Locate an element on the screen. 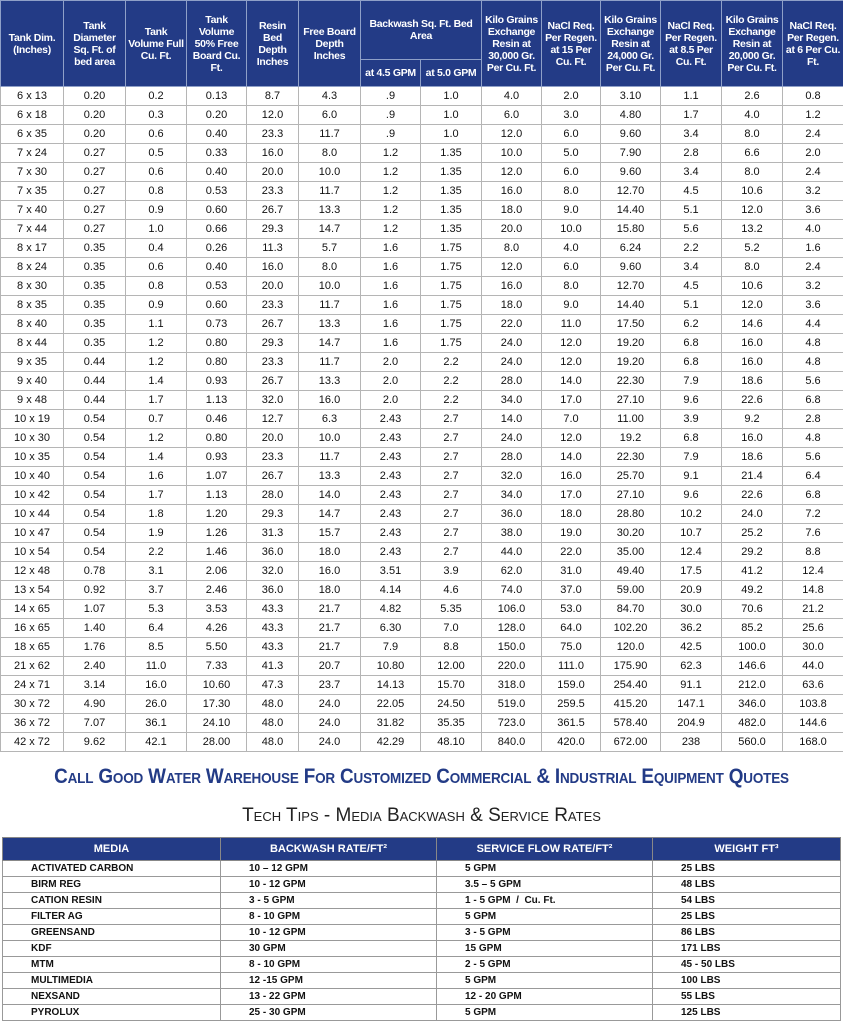 This screenshot has height=1032, width=843. cell: 2.46 is located at coordinates (216, 590).